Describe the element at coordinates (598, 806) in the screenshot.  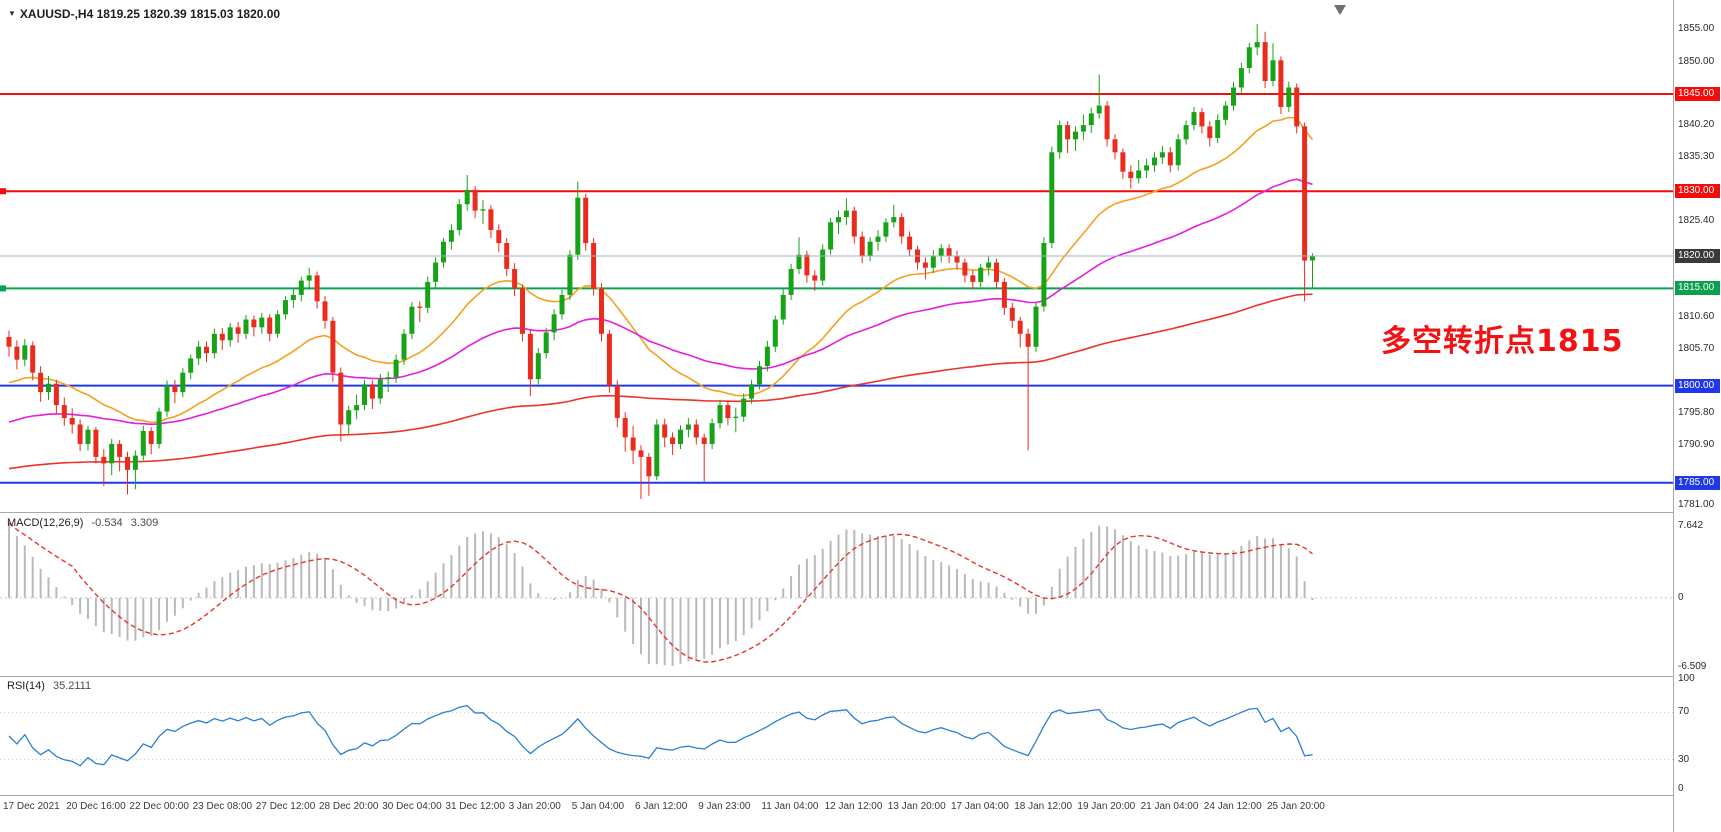
I see `time-axis-label: 5 Jan 04:00` at that location.